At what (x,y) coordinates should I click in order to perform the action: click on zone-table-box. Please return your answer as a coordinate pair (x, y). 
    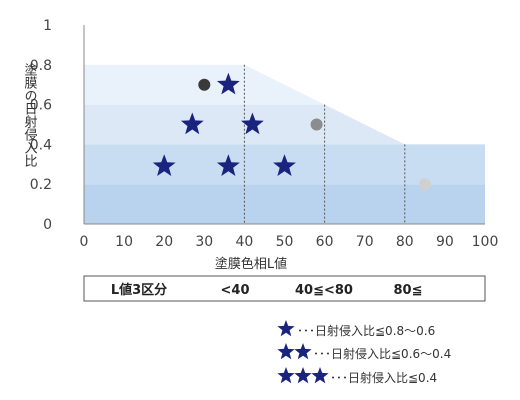
    Looking at the image, I should click on (284, 288).